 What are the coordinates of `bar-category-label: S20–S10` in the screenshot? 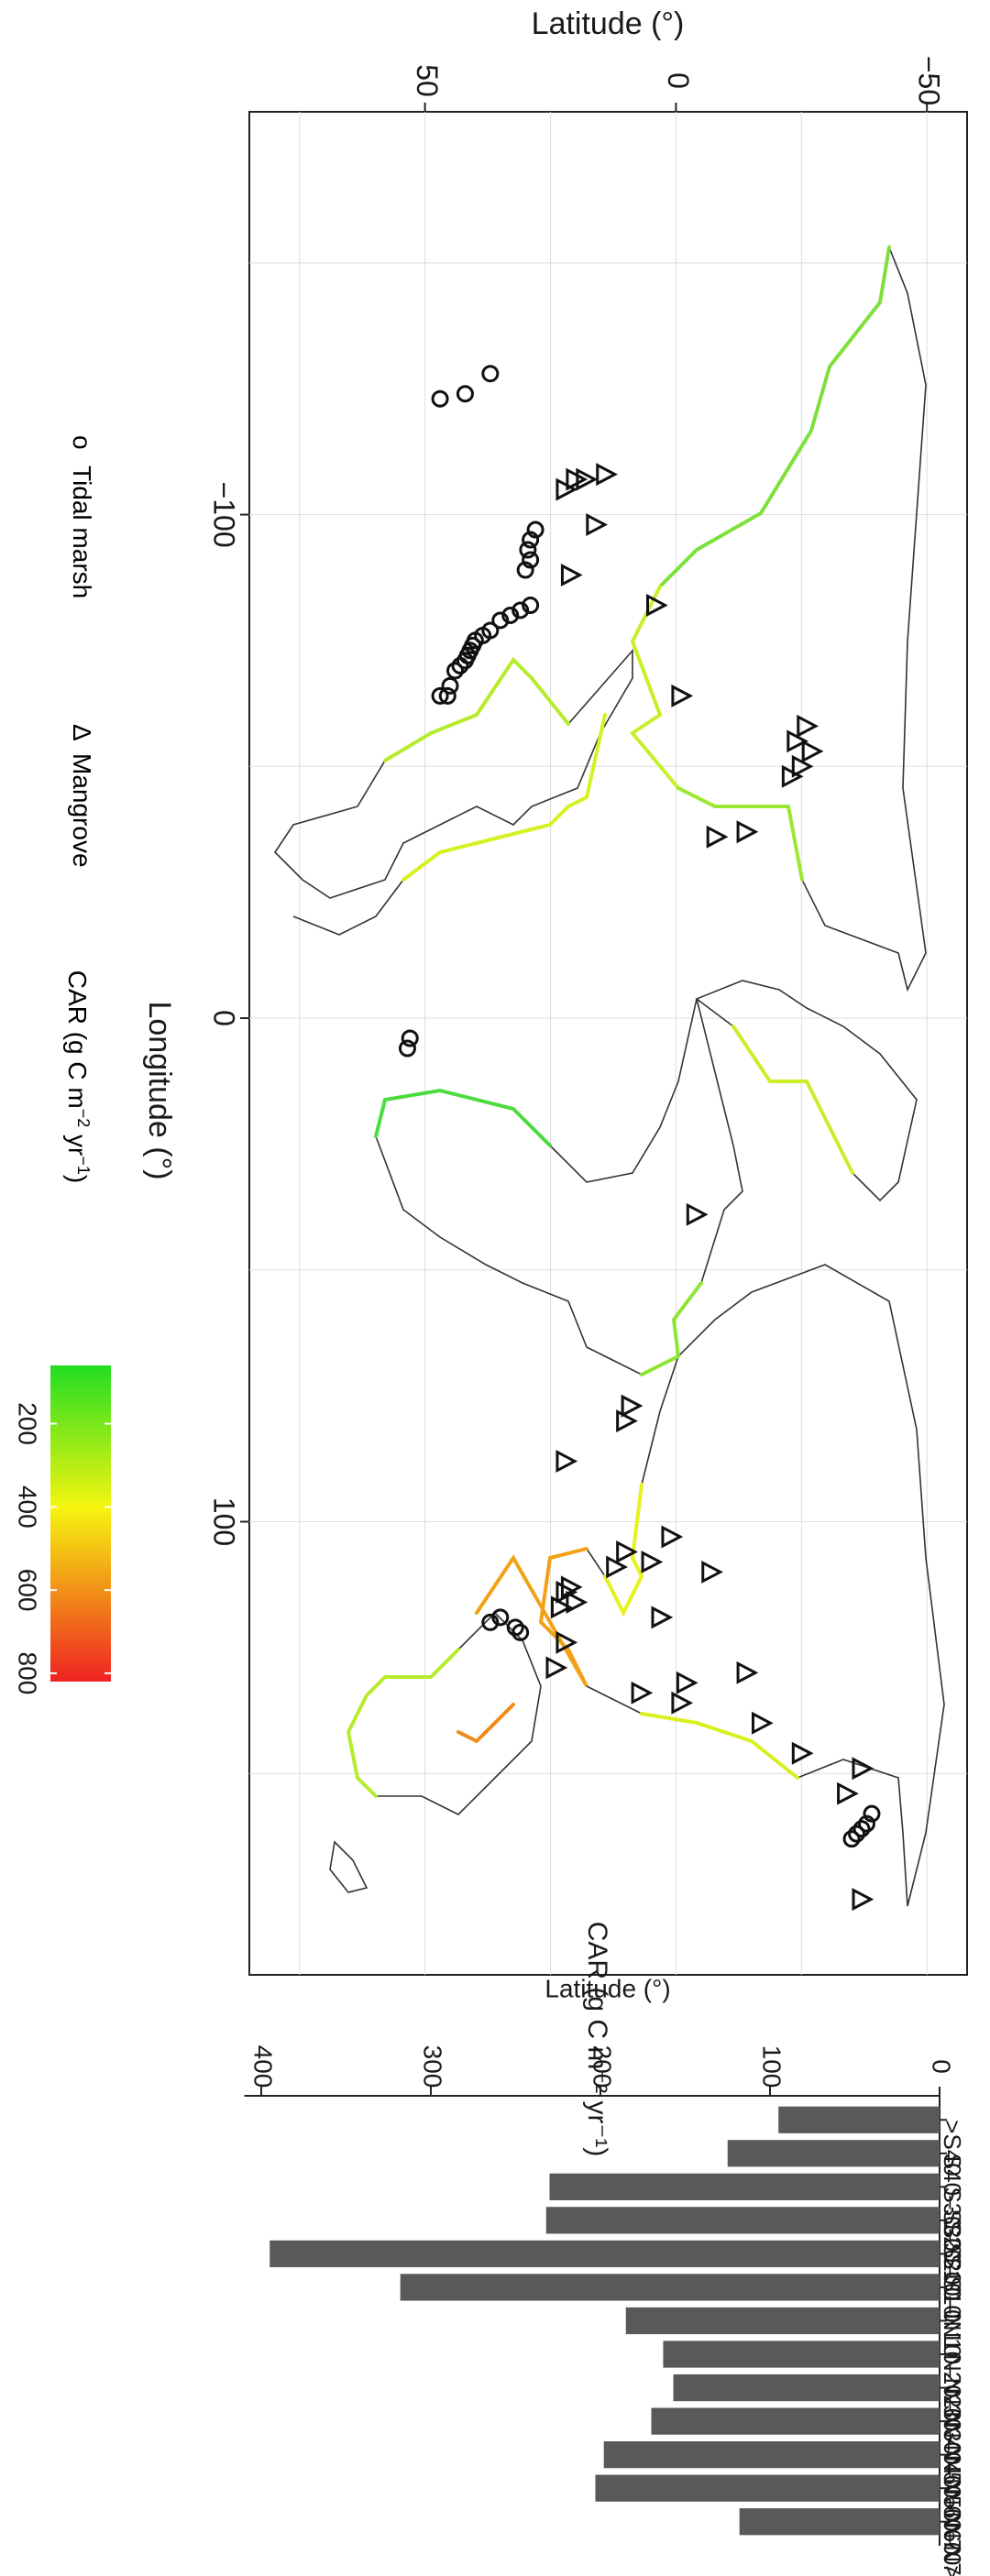 It's located at (952, 2269).